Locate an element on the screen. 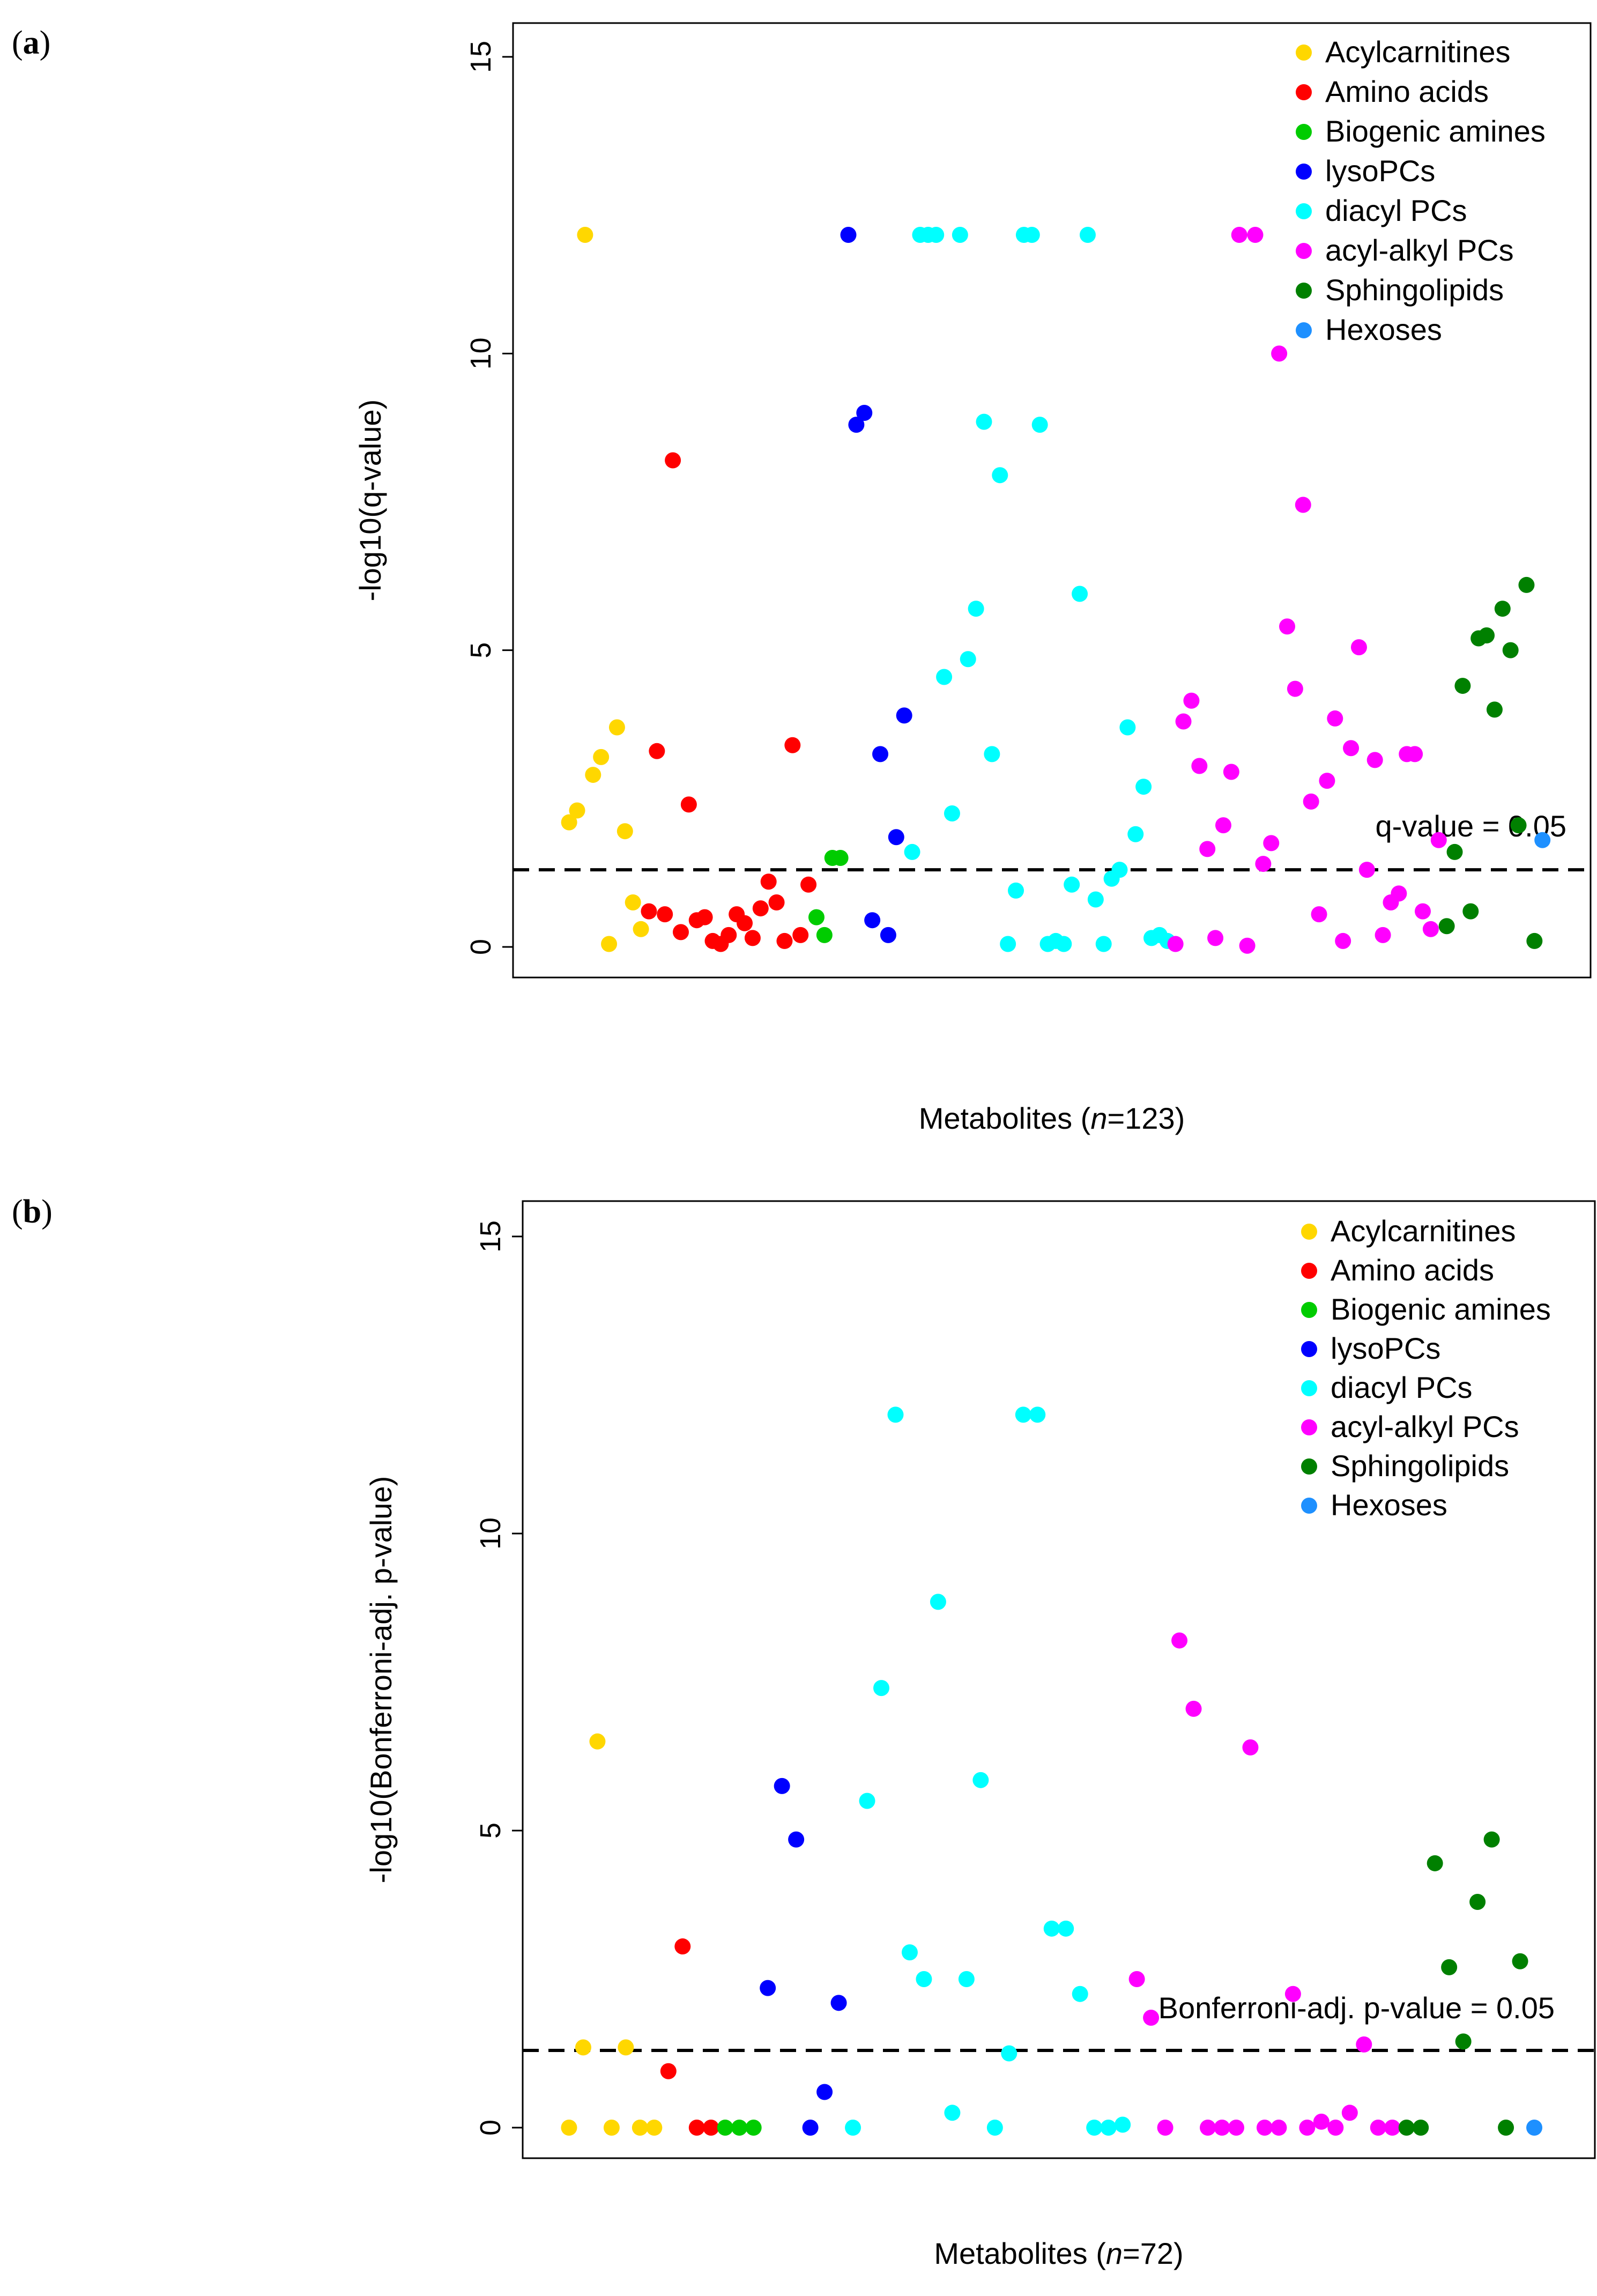  legend-label: Hexoses is located at coordinates (1389, 1505).